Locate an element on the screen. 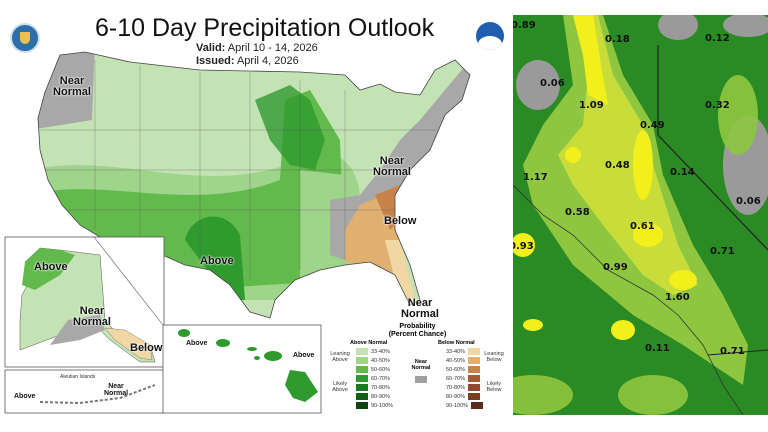  precip-value-label: 0.49 is located at coordinates (652, 125).